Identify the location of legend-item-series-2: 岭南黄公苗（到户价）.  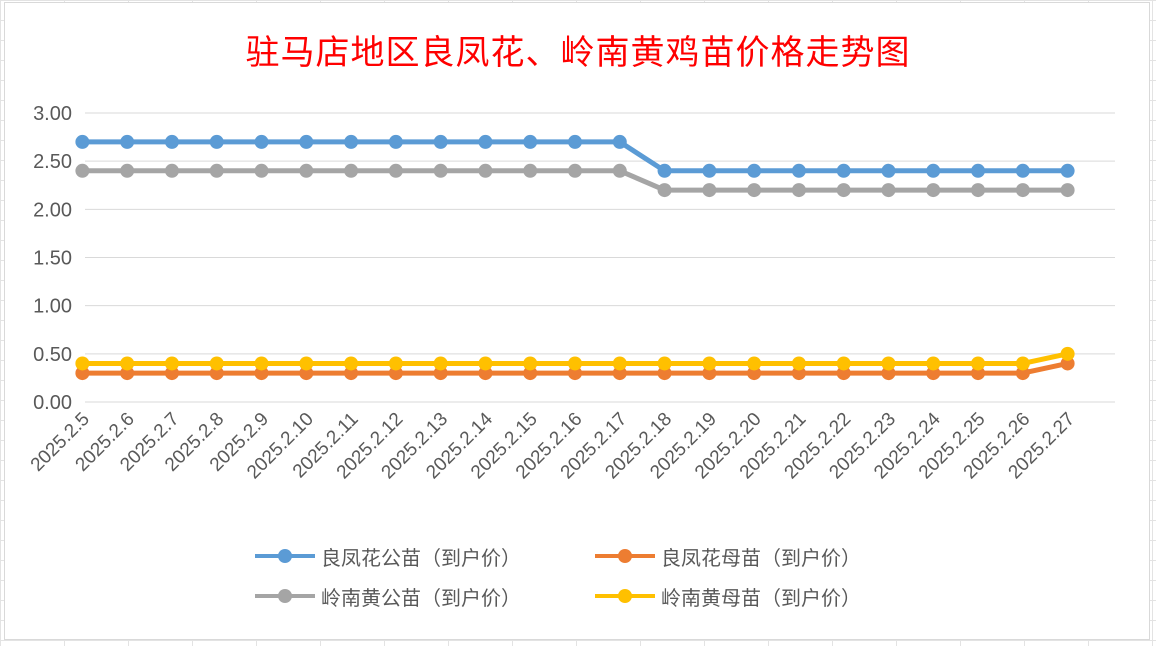
(420, 596).